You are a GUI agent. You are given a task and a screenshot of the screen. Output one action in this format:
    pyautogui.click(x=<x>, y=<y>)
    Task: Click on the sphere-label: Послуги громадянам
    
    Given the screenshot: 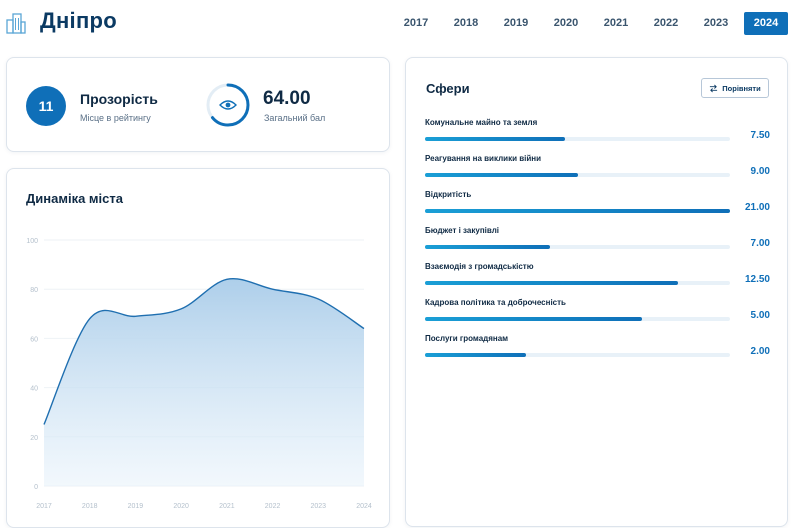 What is the action you would take?
    pyautogui.click(x=467, y=338)
    